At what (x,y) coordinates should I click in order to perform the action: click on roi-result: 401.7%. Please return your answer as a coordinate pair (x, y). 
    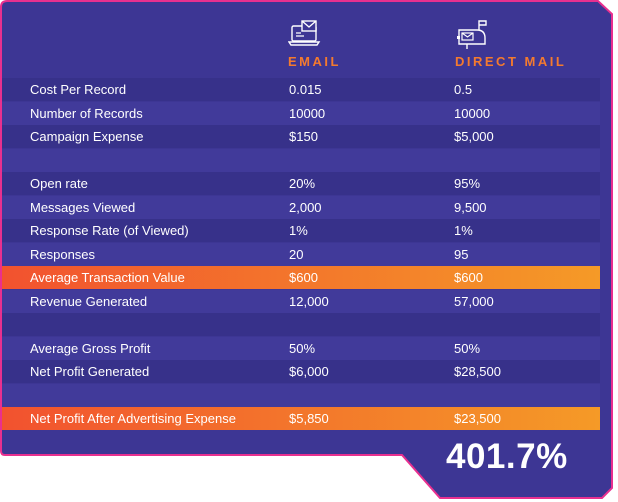
    Looking at the image, I should click on (507, 456).